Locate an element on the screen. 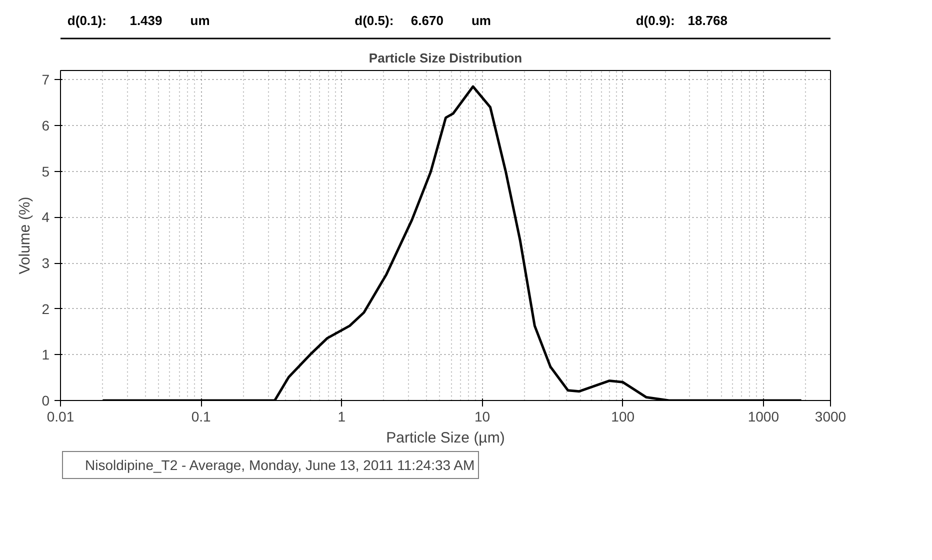 This screenshot has height=560, width=932. y-axis-title: Volume (%) is located at coordinates (25, 235).